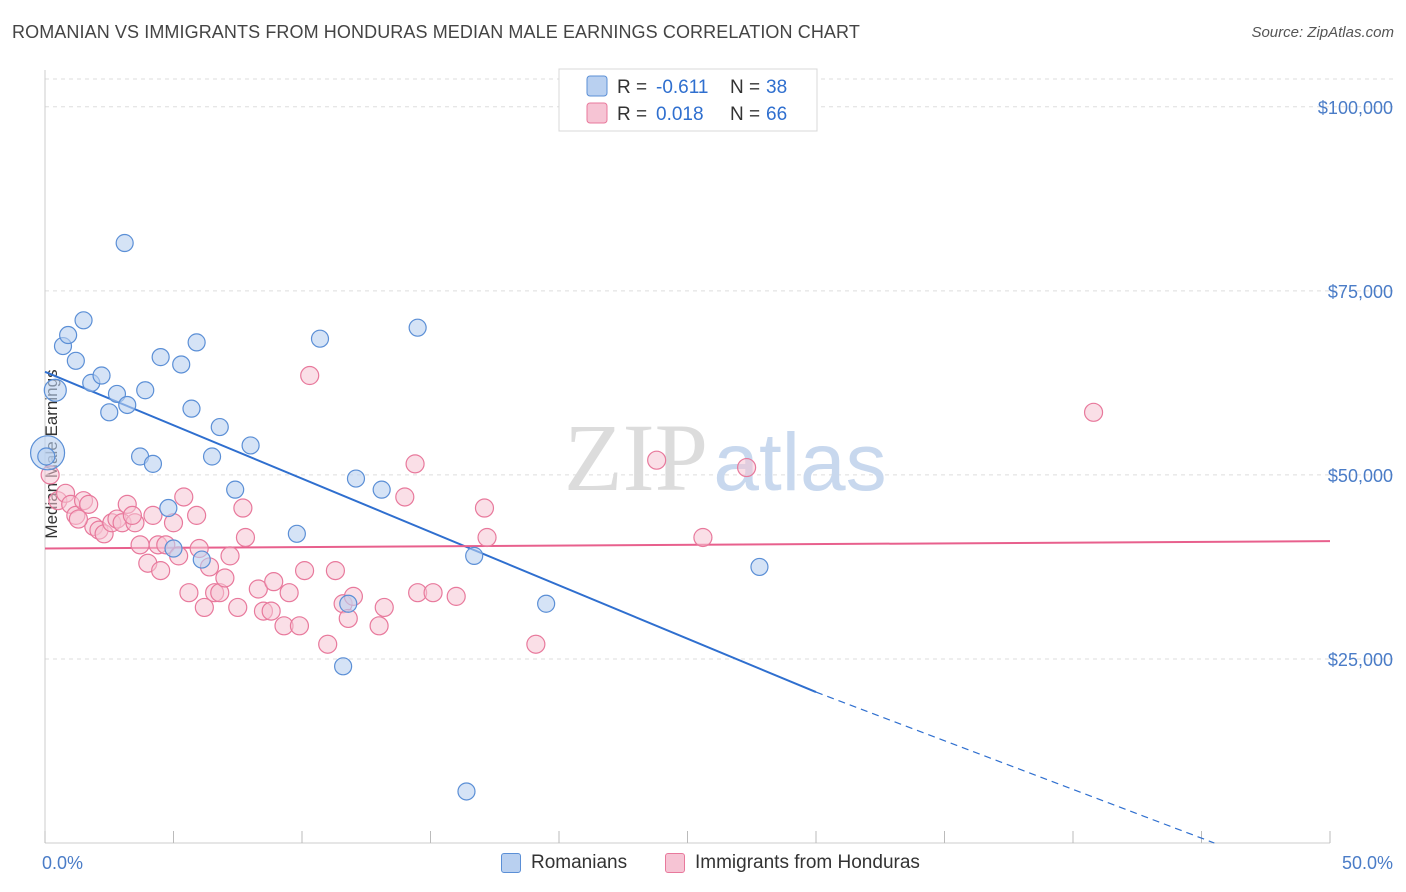 This screenshot has height=892, width=1406. I want to click on bottom-legend-honduras: Immigrants from Honduras, so click(792, 863).